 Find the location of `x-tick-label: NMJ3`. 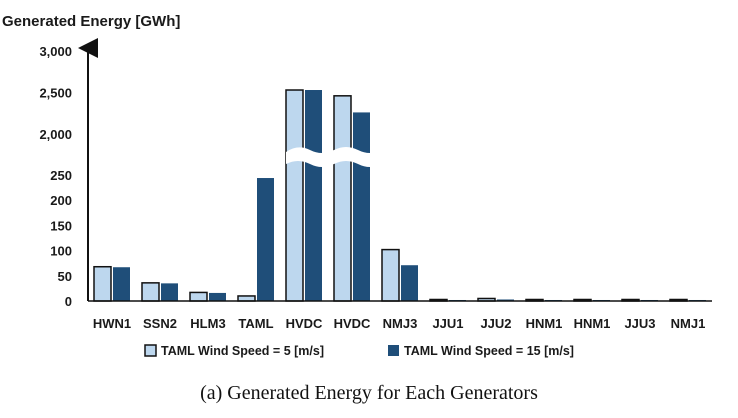

x-tick-label: NMJ3 is located at coordinates (400, 323).